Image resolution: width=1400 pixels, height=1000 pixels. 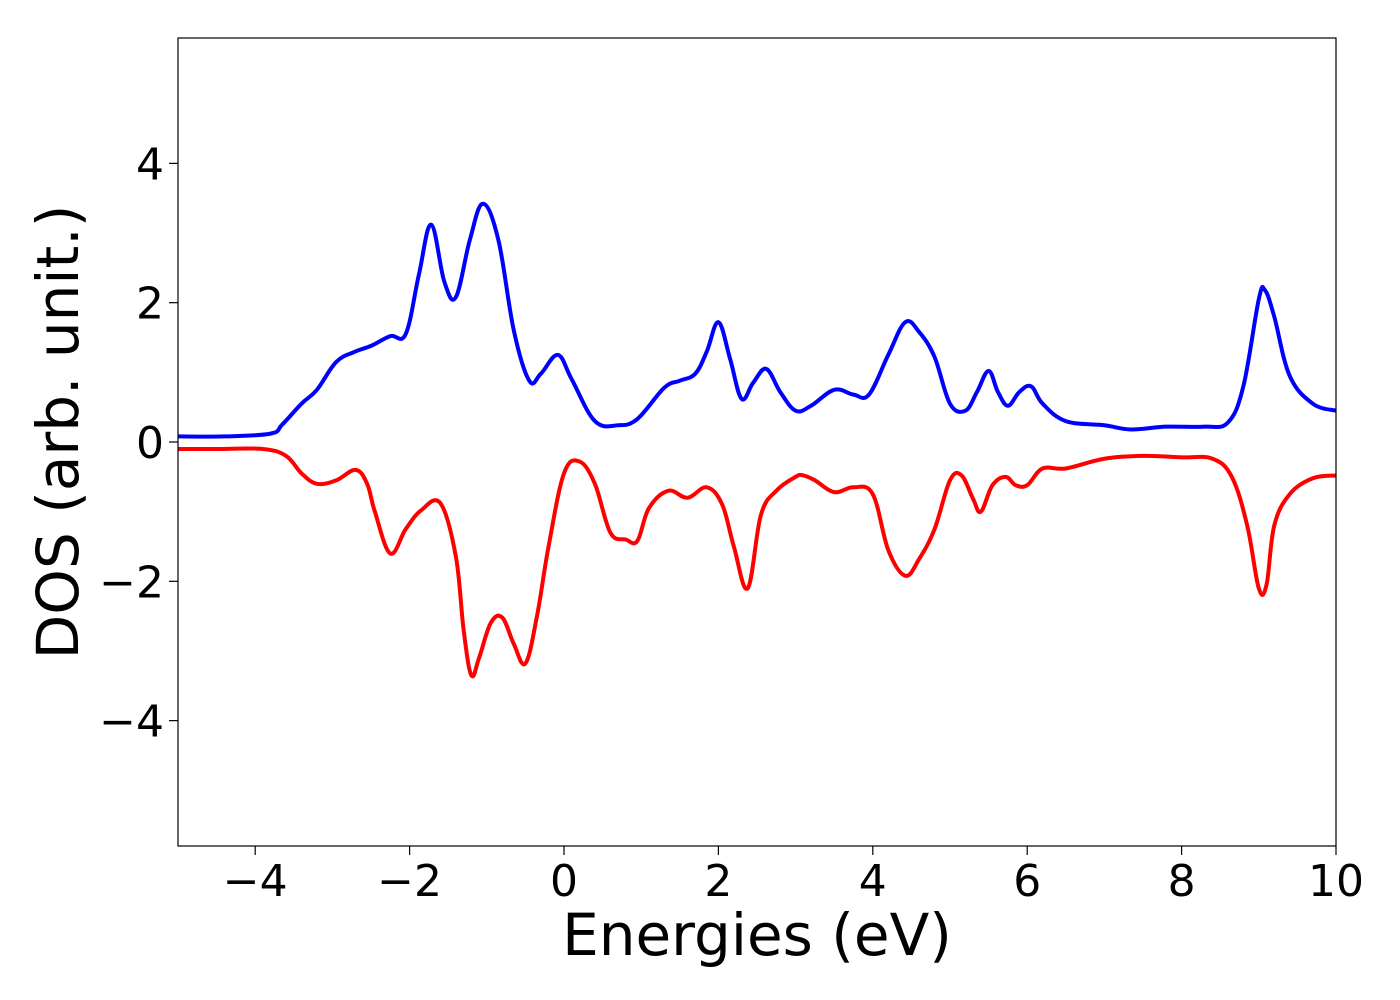 What do you see at coordinates (1027, 881) in the screenshot?
I see `x-tick-label: 6` at bounding box center [1027, 881].